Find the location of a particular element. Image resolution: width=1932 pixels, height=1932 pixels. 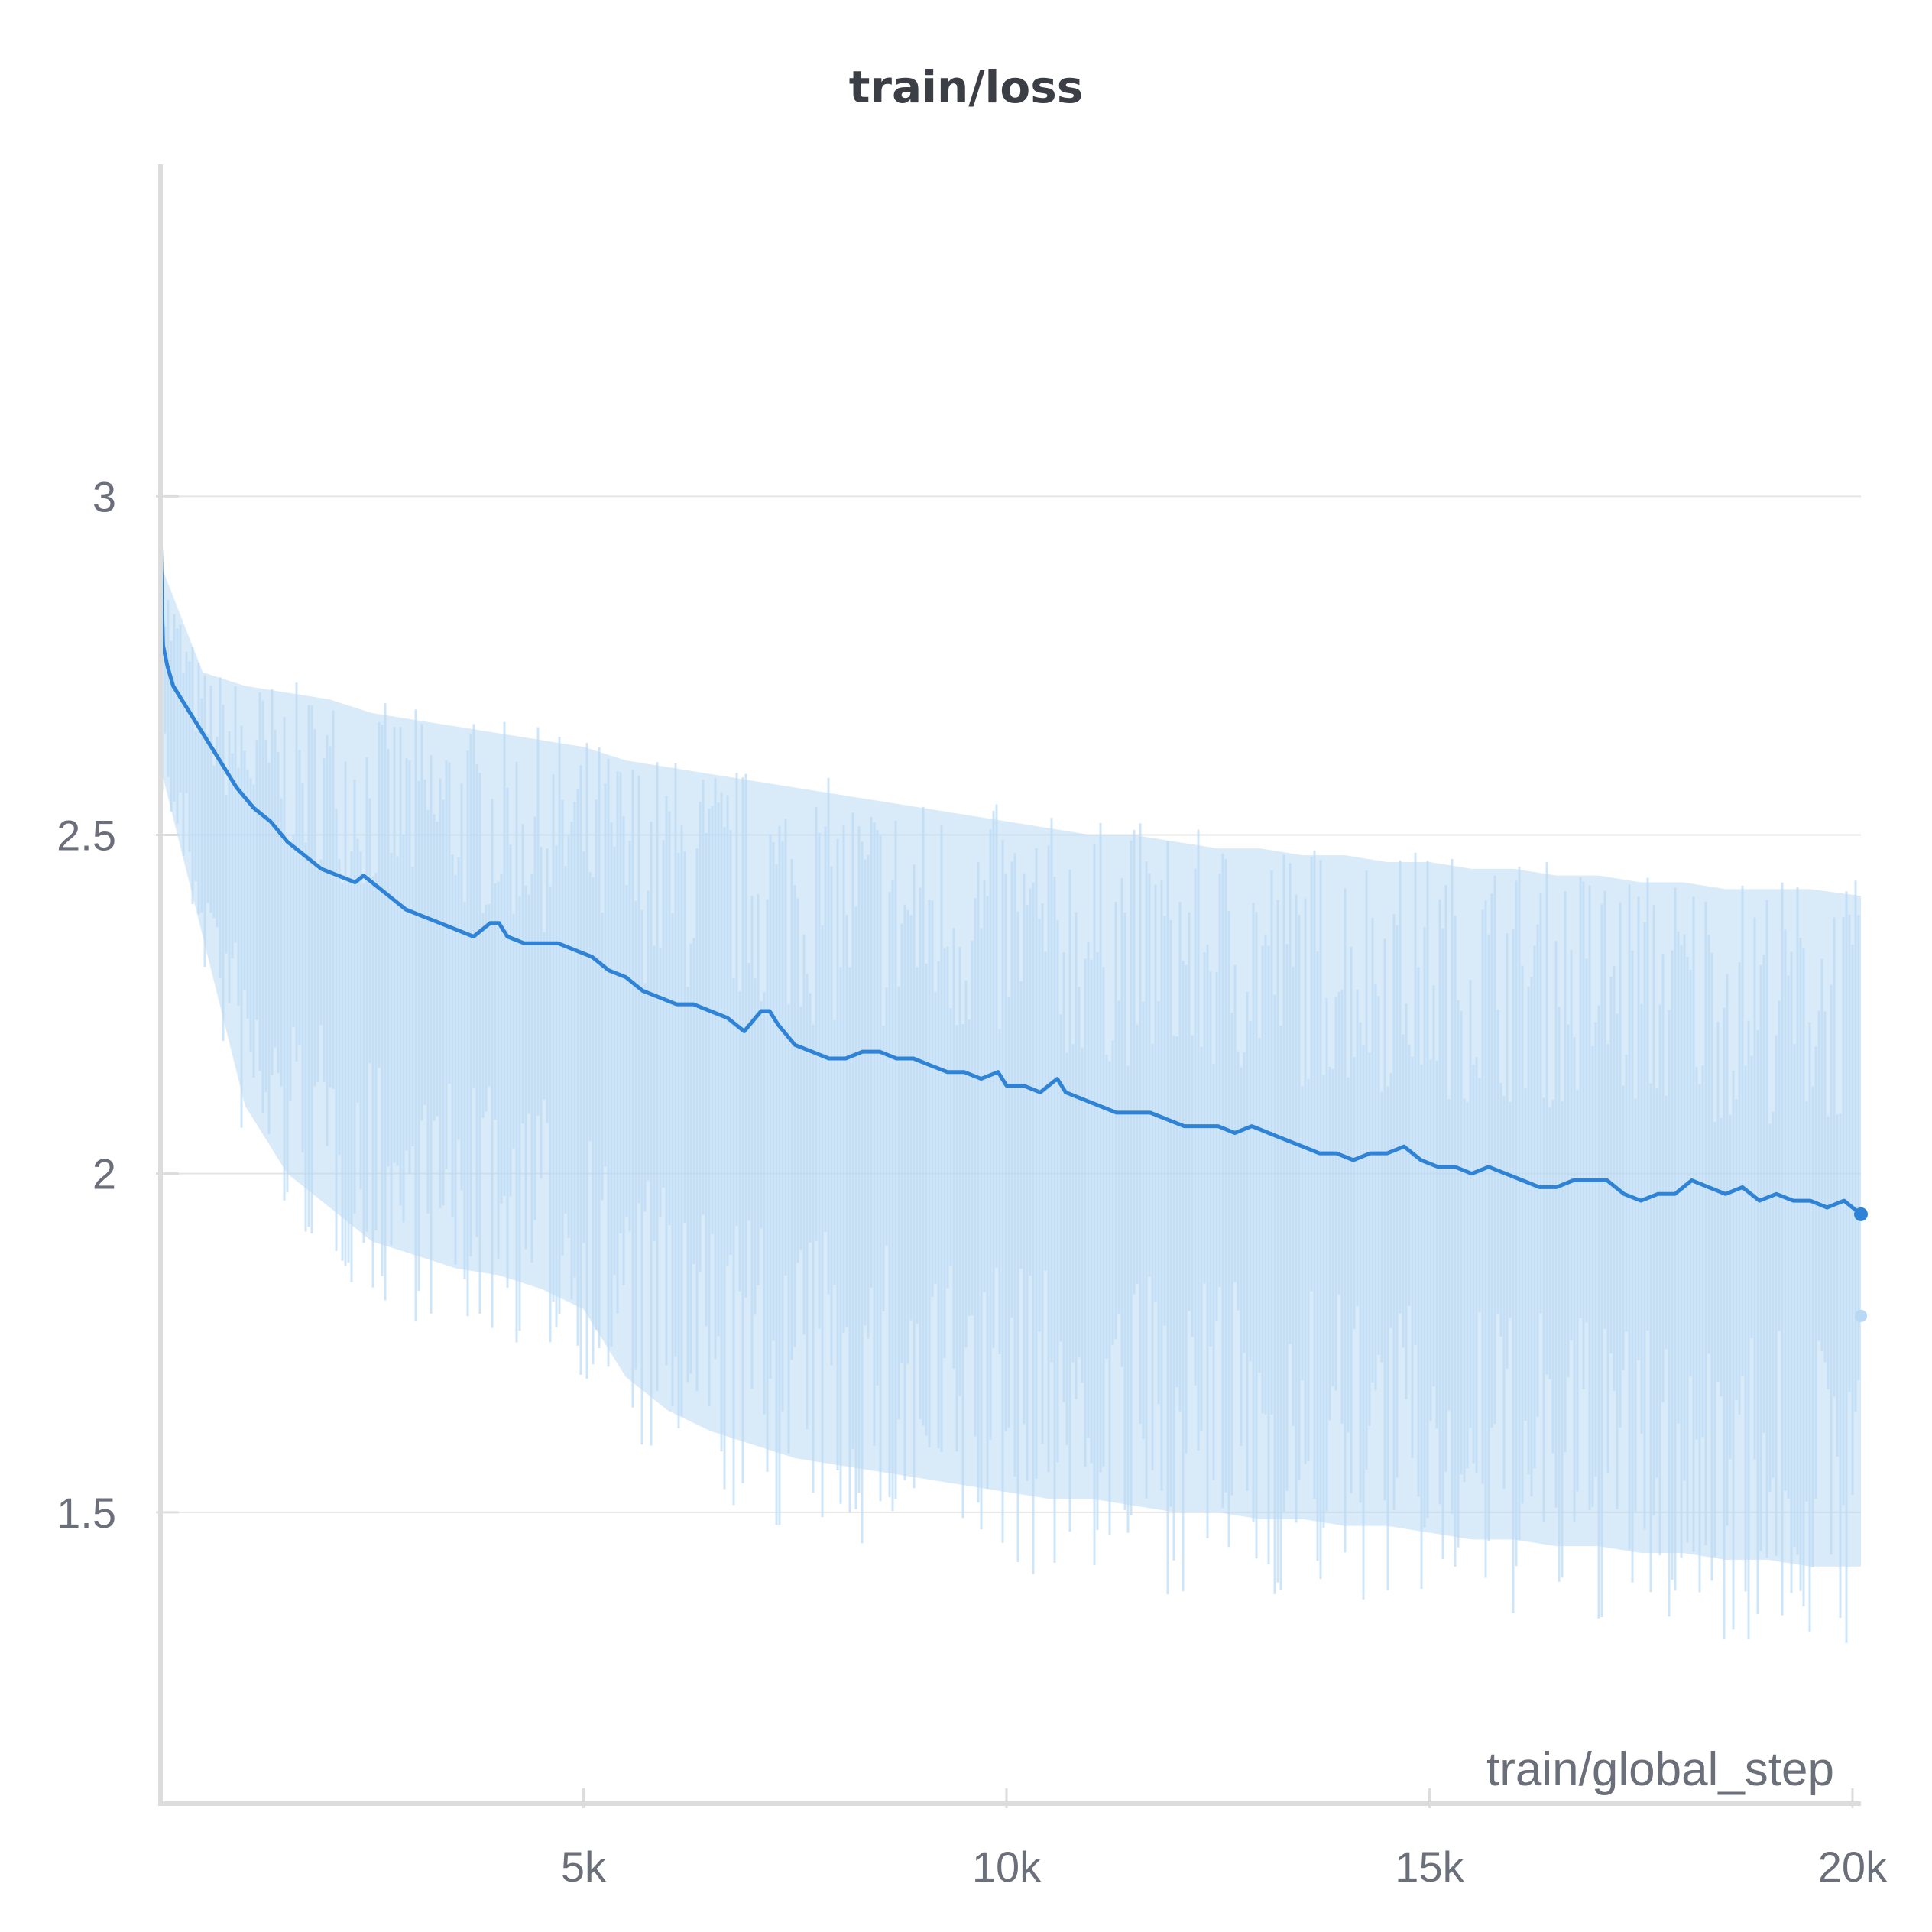

x-tick-label: 10k is located at coordinates (1007, 1867).